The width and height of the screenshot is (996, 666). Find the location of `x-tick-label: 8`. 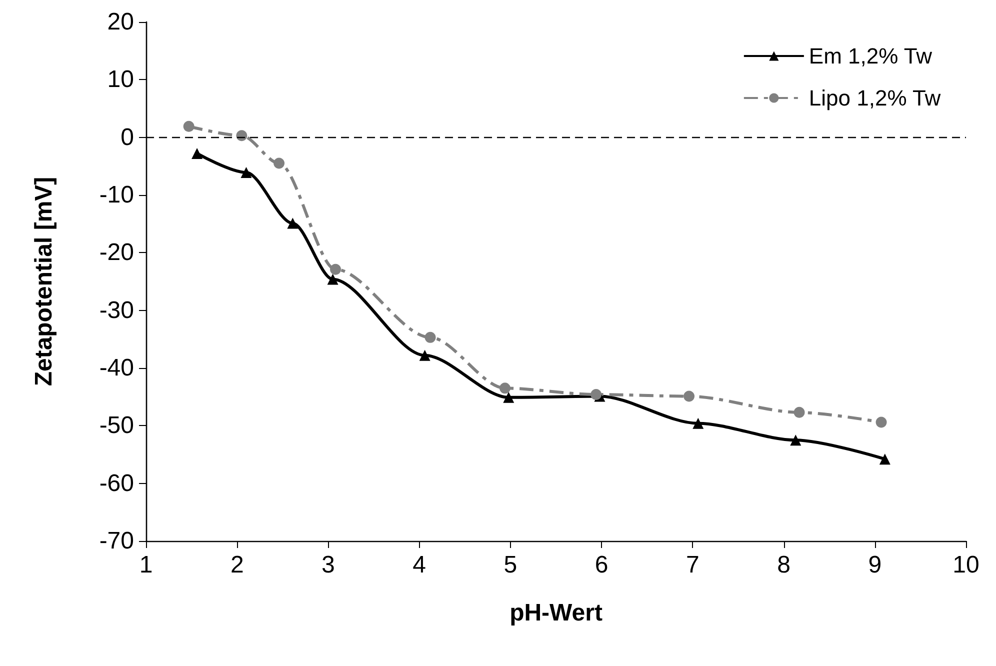

x-tick-label: 8 is located at coordinates (783, 565).